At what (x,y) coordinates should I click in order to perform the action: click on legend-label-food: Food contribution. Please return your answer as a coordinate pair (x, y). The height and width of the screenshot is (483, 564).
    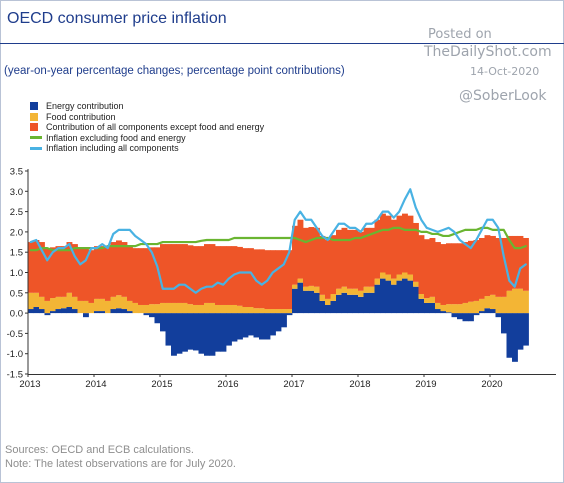
    Looking at the image, I should click on (81, 116).